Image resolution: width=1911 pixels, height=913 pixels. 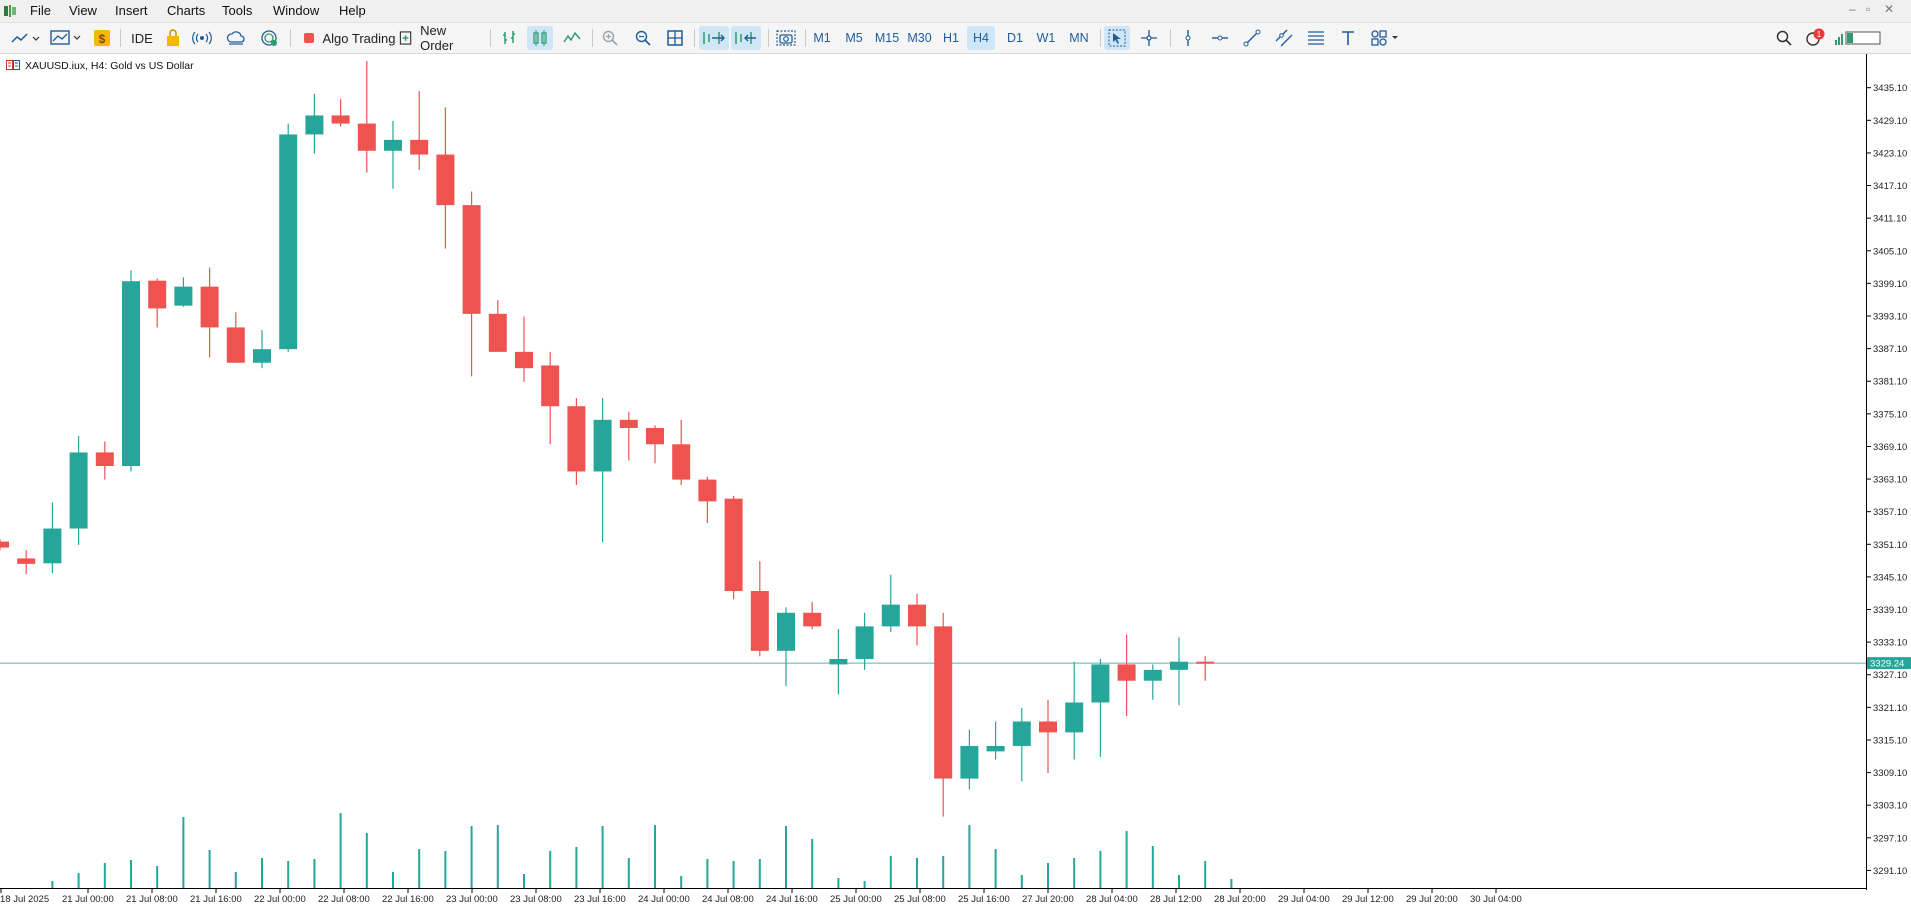 What do you see at coordinates (919, 38) in the screenshot?
I see `timeframe-m30: M30` at bounding box center [919, 38].